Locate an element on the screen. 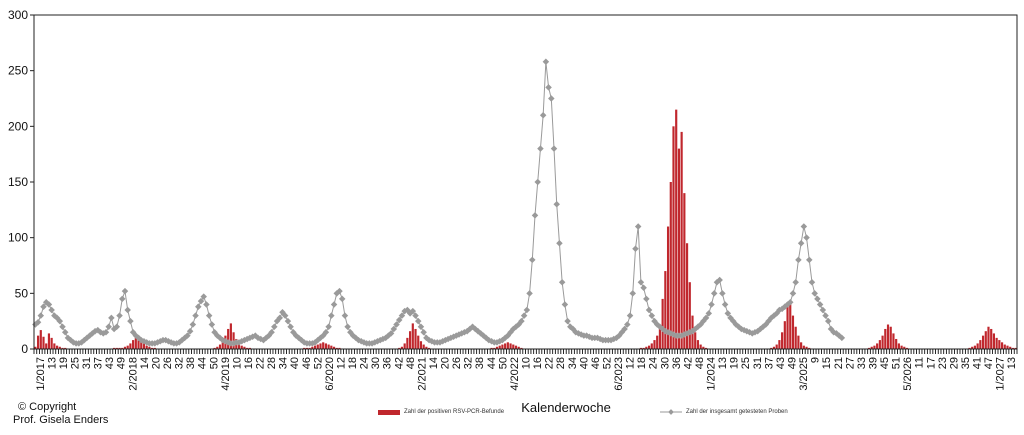 This screenshot has width=1024, height=435. x-tick-label: 1/2027 is located at coordinates (1001, 374).